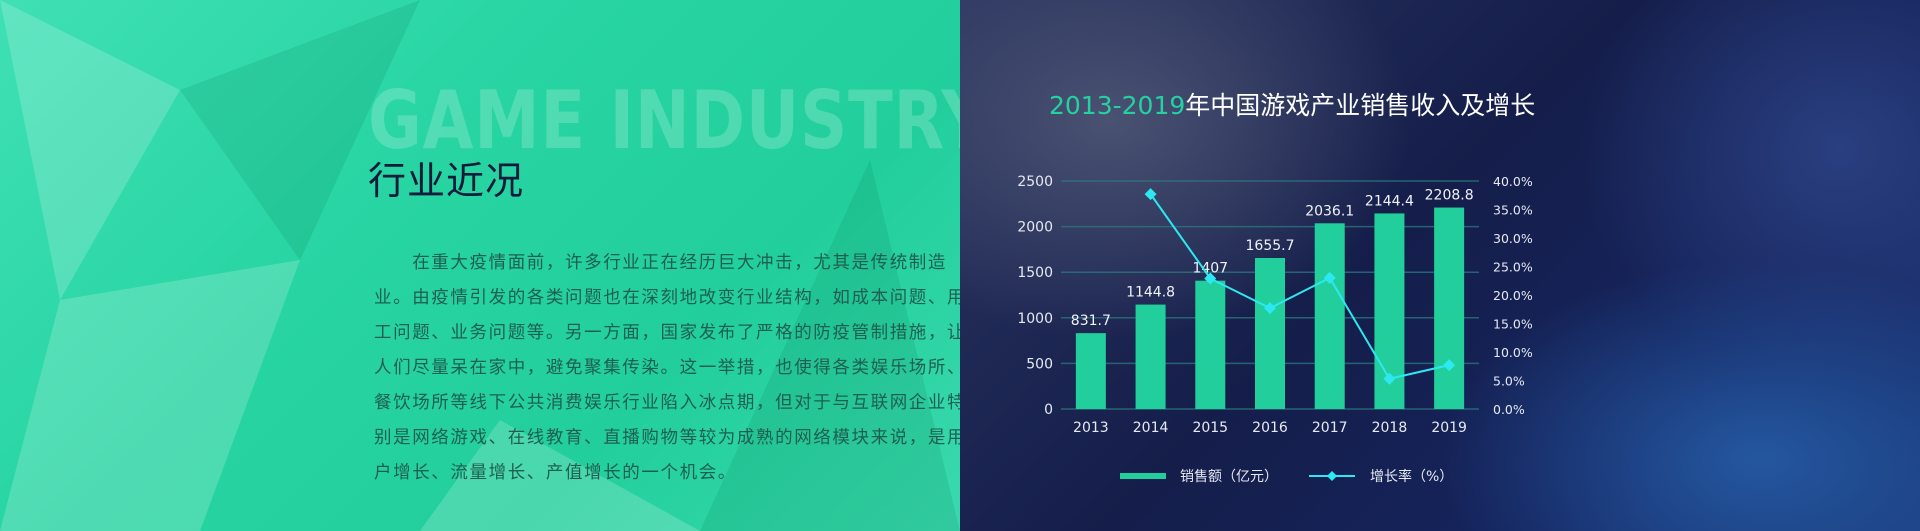  What do you see at coordinates (1513, 238) in the screenshot?
I see `y-right-tick-label: 30.0%` at bounding box center [1513, 238].